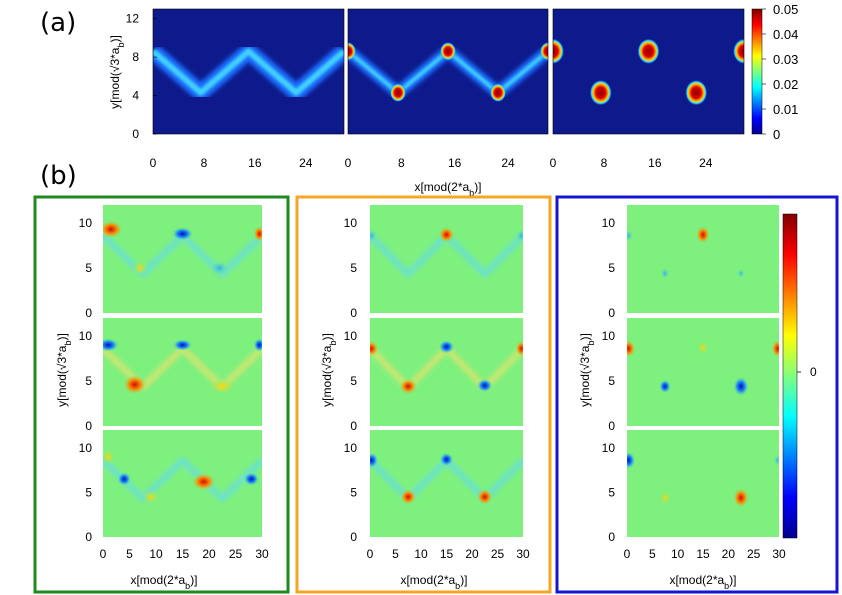 The height and width of the screenshot is (595, 842). Describe the element at coordinates (329, 370) in the screenshot. I see `ylabel-b-orange: y[mod(√3*ab)]` at that location.